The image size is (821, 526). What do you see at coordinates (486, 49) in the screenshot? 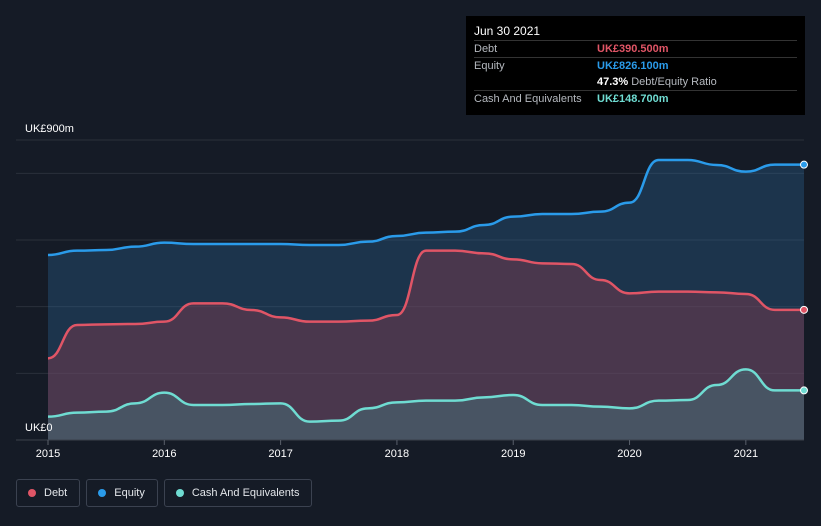
I see `tooltip-debt-label: Debt` at bounding box center [486, 49].